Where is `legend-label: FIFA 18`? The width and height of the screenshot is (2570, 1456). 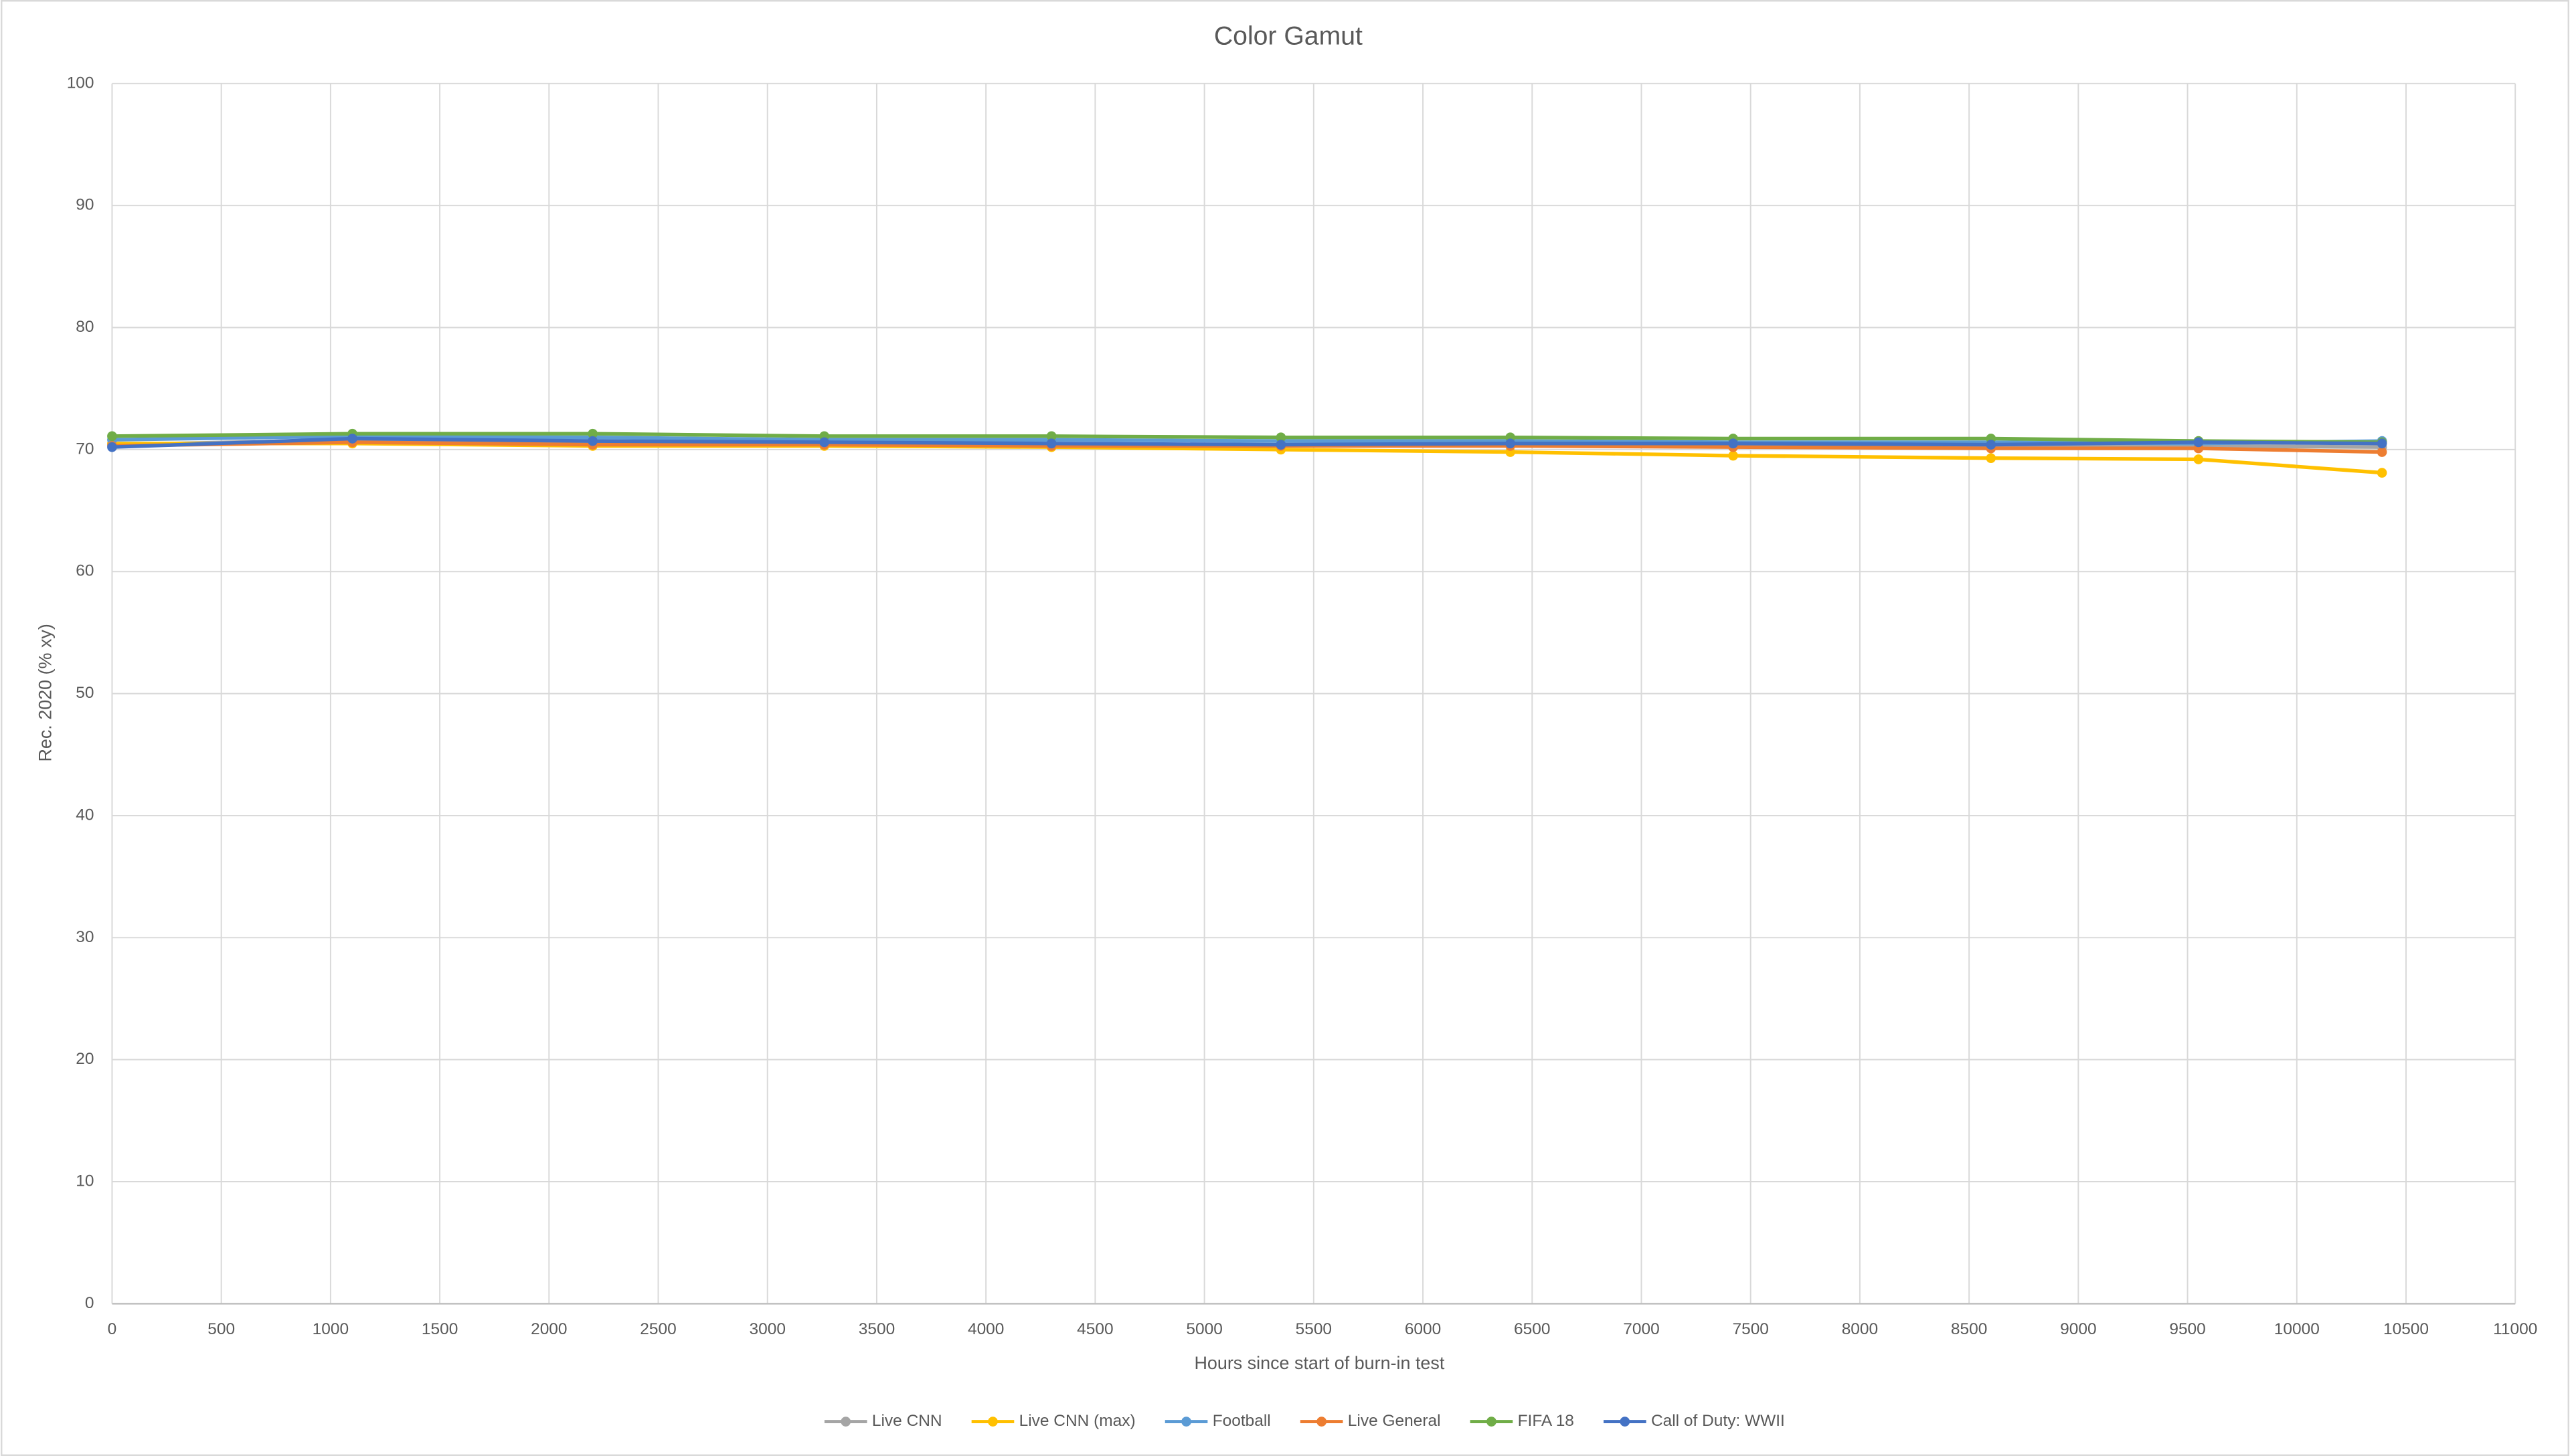 legend-label: FIFA 18 is located at coordinates (1546, 1421).